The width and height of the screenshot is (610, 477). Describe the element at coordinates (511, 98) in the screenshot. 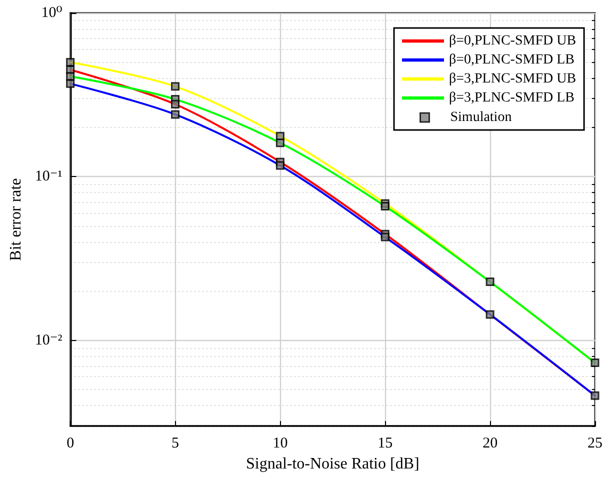

I see `legend-label: β=3,PLNC-SMFD LB` at that location.